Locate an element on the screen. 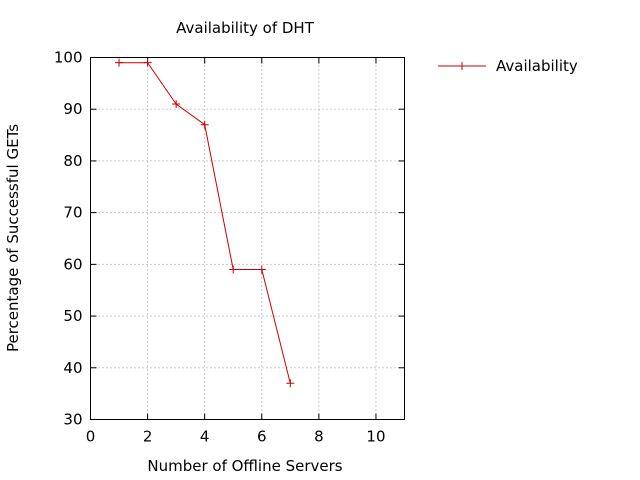  x-tick-label: 4 is located at coordinates (205, 437).